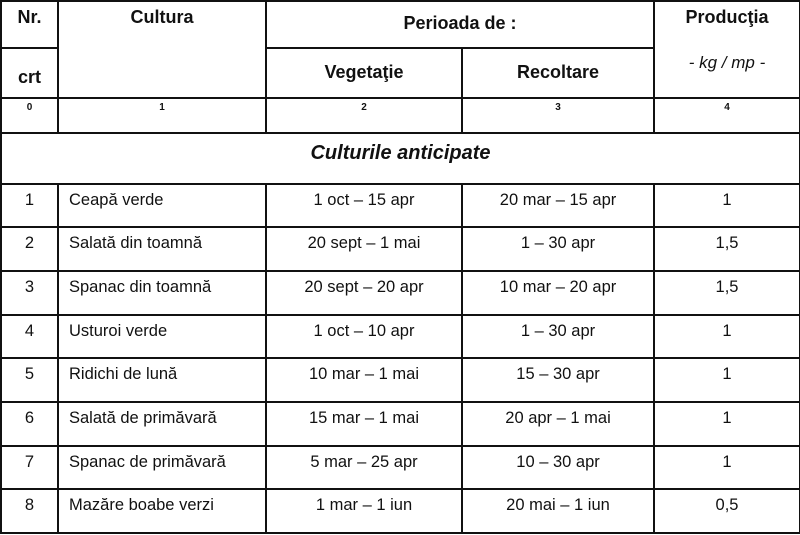 The height and width of the screenshot is (535, 800). I want to click on column-index: 4, so click(726, 115).